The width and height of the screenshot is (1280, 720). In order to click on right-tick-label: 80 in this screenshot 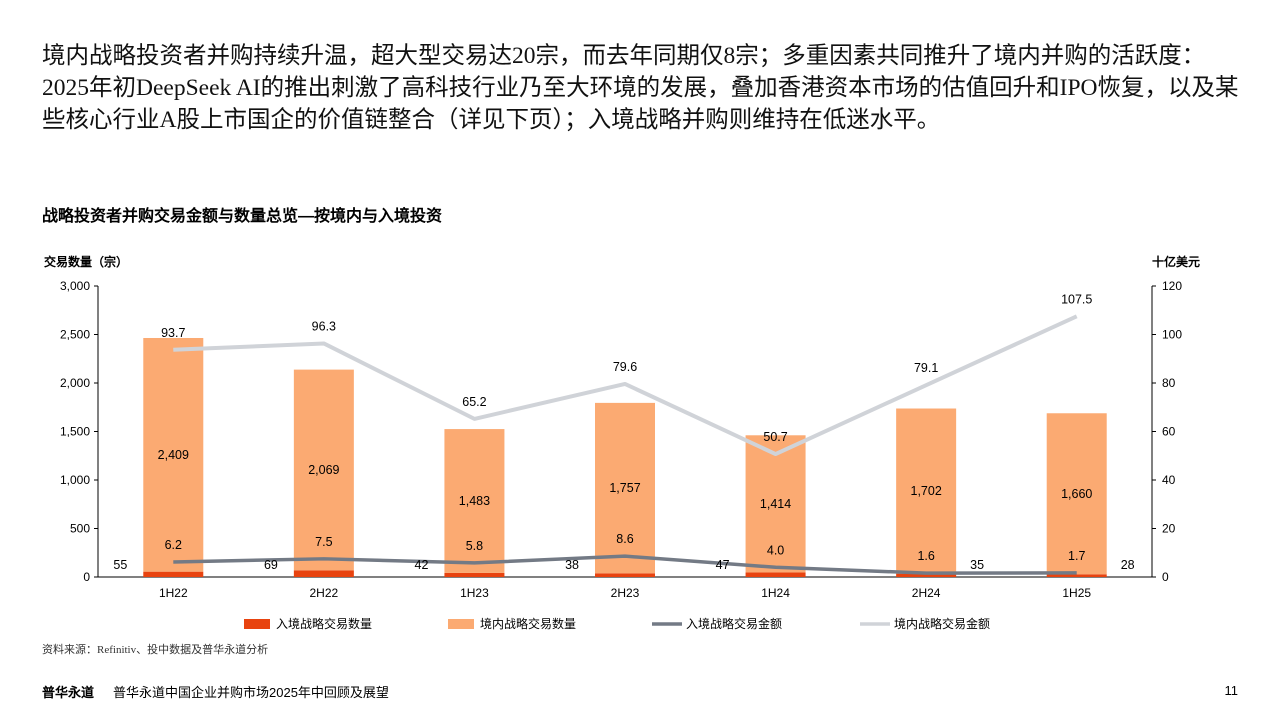, I will do `click(1169, 383)`.